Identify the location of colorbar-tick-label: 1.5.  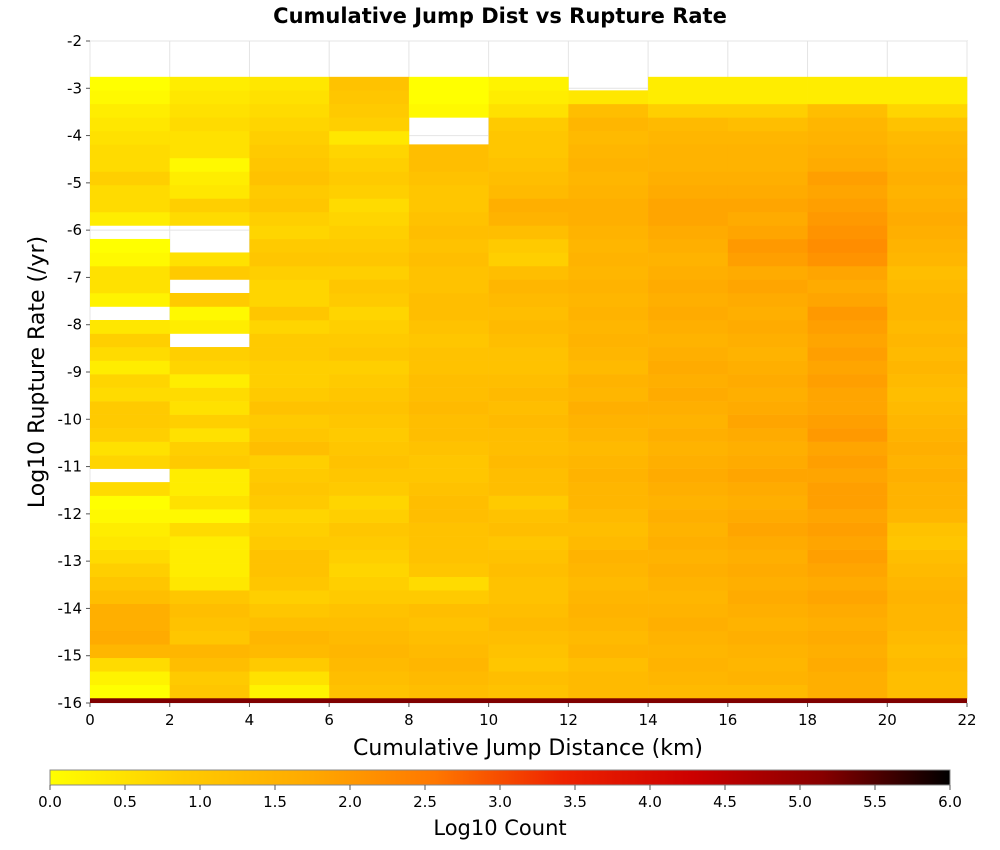
(275, 802).